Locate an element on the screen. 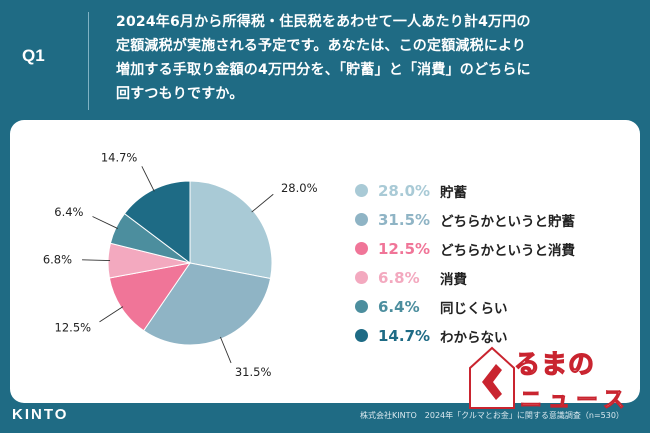 The height and width of the screenshot is (433, 650). data-label: 6.8% is located at coordinates (57, 259).